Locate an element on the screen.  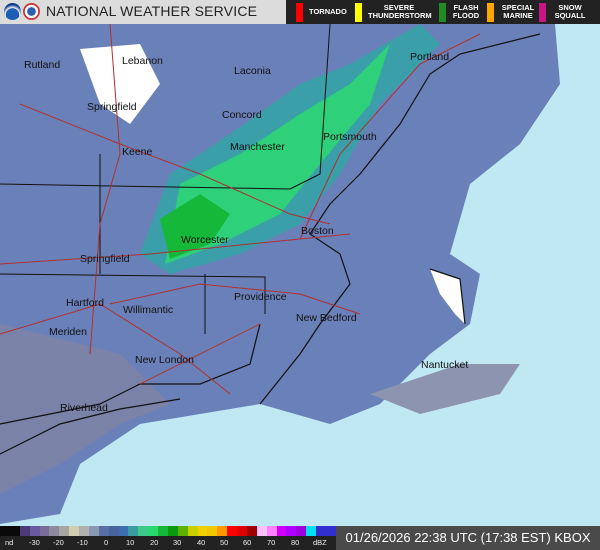
scale-label: 20 is located at coordinates (154, 542).